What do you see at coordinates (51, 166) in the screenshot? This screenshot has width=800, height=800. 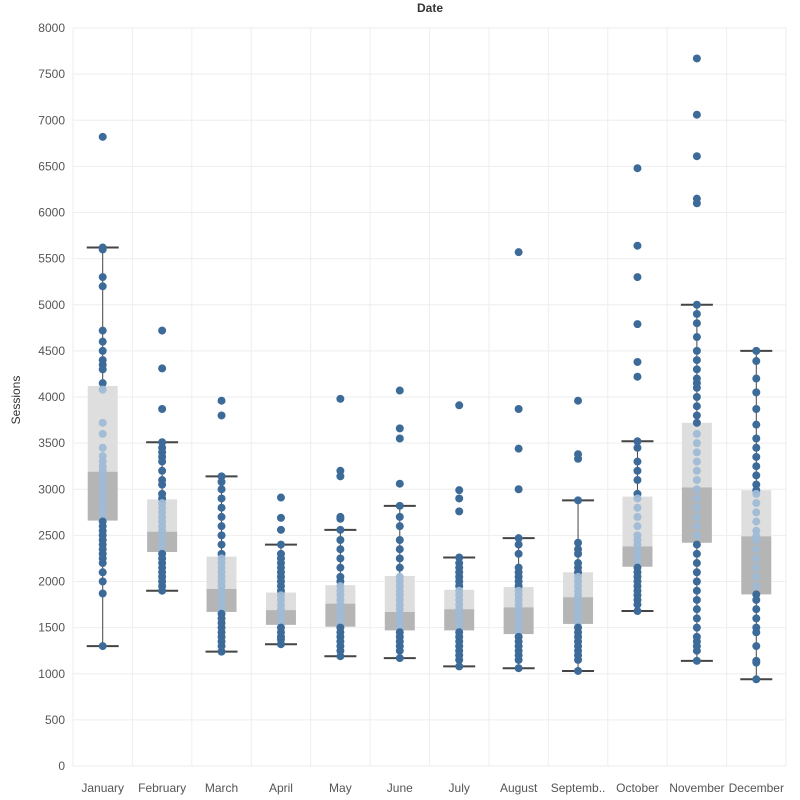 I see `y-tick-label: 6500` at bounding box center [51, 166].